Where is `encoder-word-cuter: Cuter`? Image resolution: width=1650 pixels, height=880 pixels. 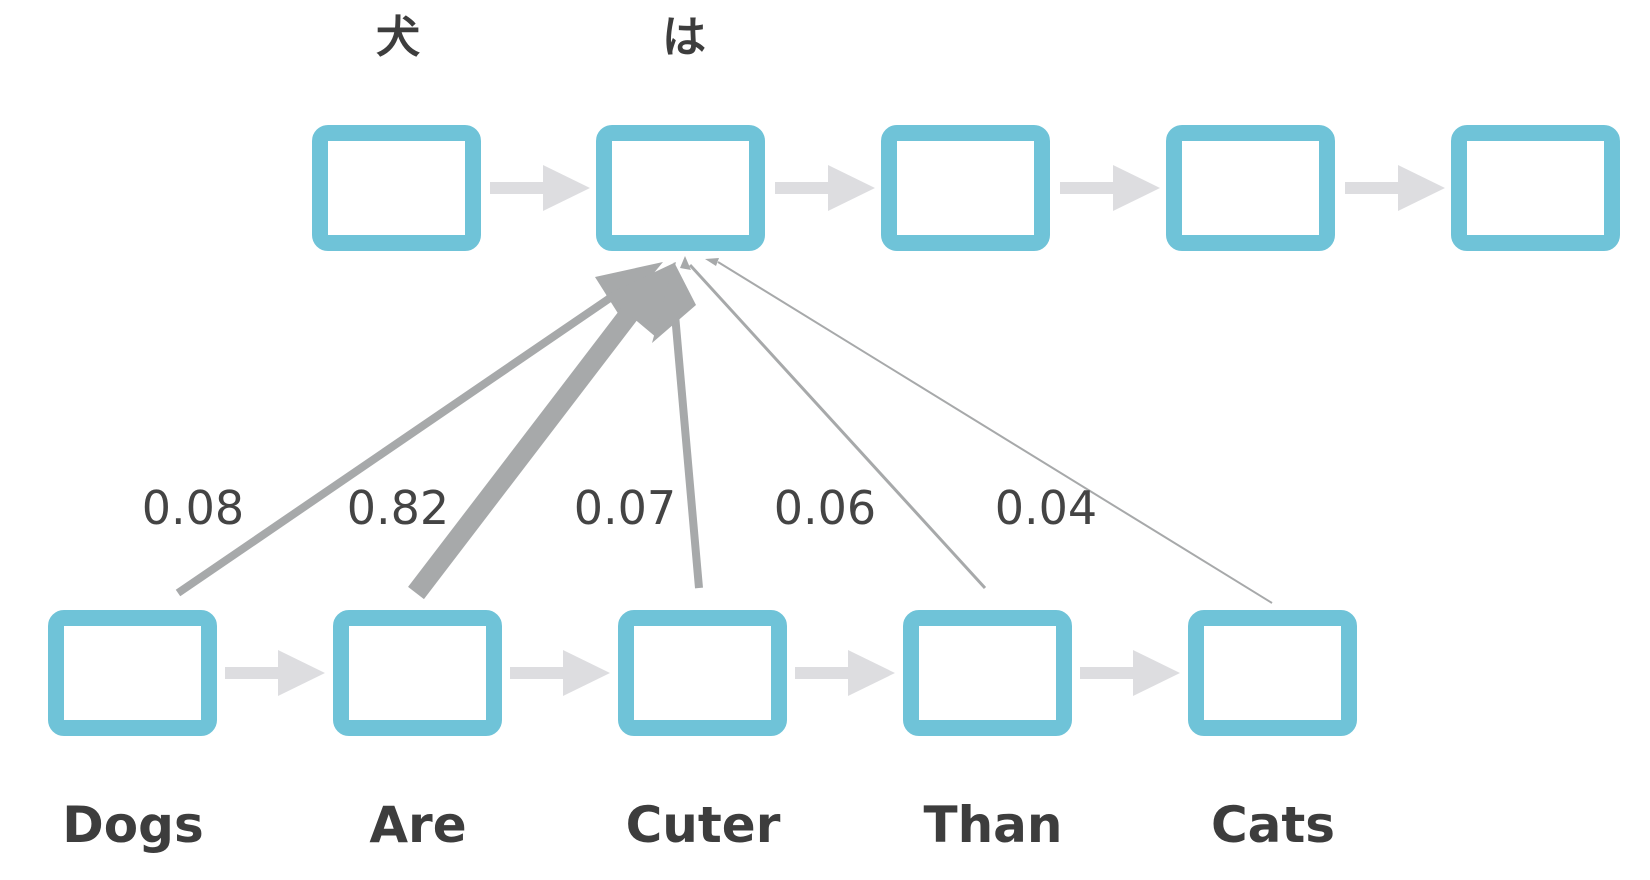
encoder-word-cuter: Cuter is located at coordinates (703, 825).